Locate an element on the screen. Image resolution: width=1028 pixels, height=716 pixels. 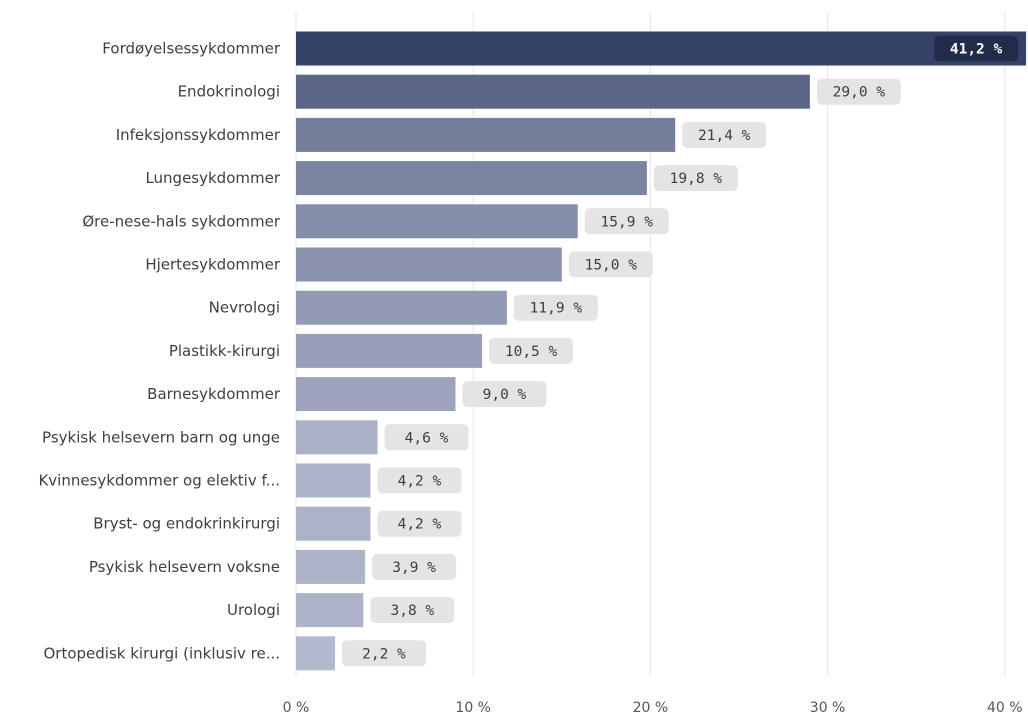
data-label: 4,6 % is located at coordinates (427, 438).